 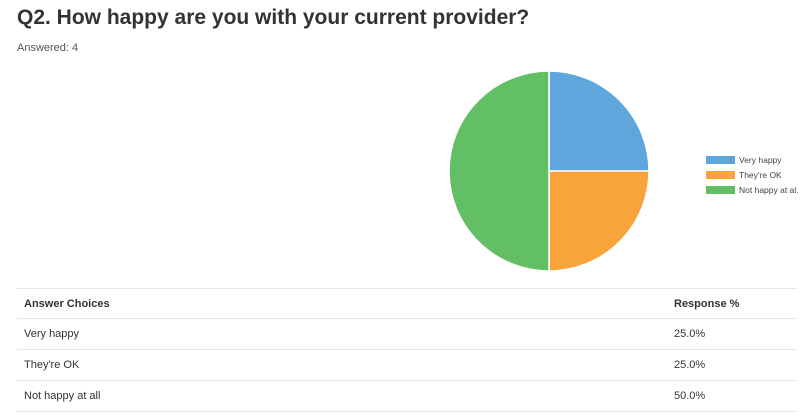 I want to click on legend-item-very-happy: Very happy, so click(x=752, y=159).